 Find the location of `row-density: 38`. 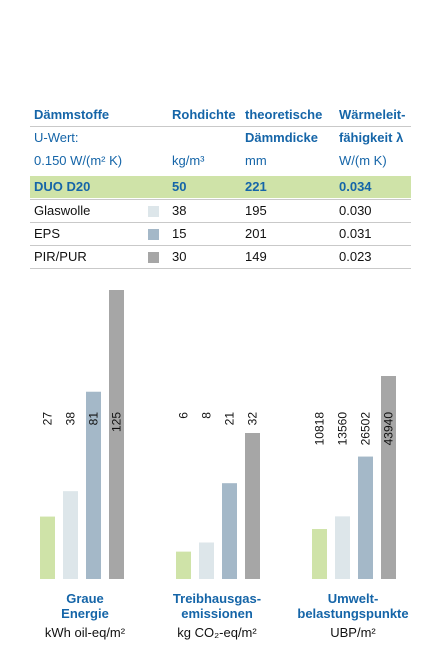

row-density: 38 is located at coordinates (179, 210).